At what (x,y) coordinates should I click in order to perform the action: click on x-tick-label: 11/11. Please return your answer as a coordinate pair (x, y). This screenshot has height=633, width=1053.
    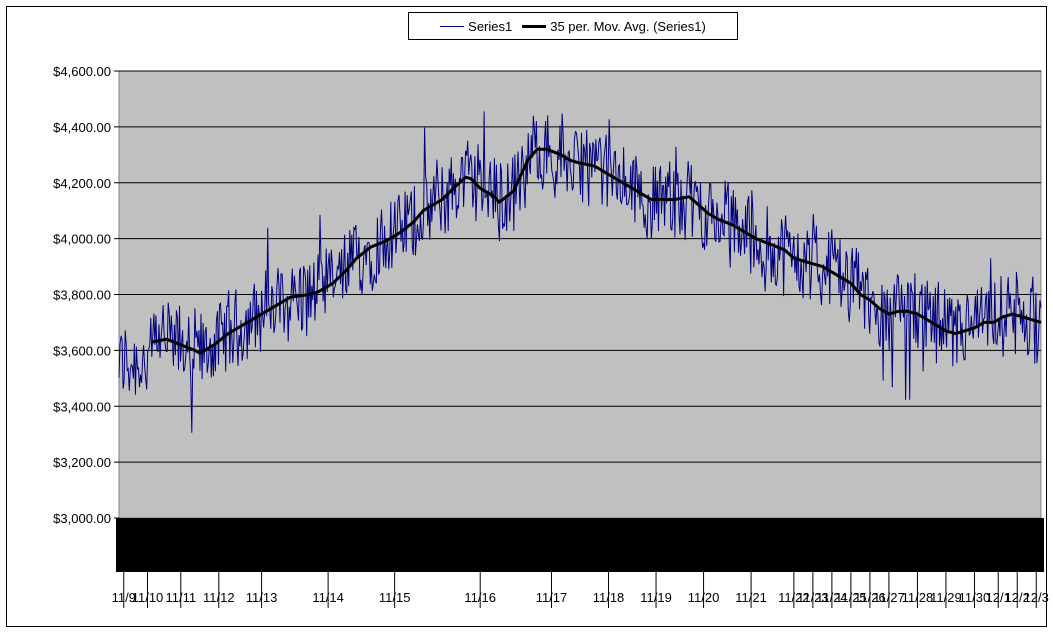
    Looking at the image, I should click on (180, 597).